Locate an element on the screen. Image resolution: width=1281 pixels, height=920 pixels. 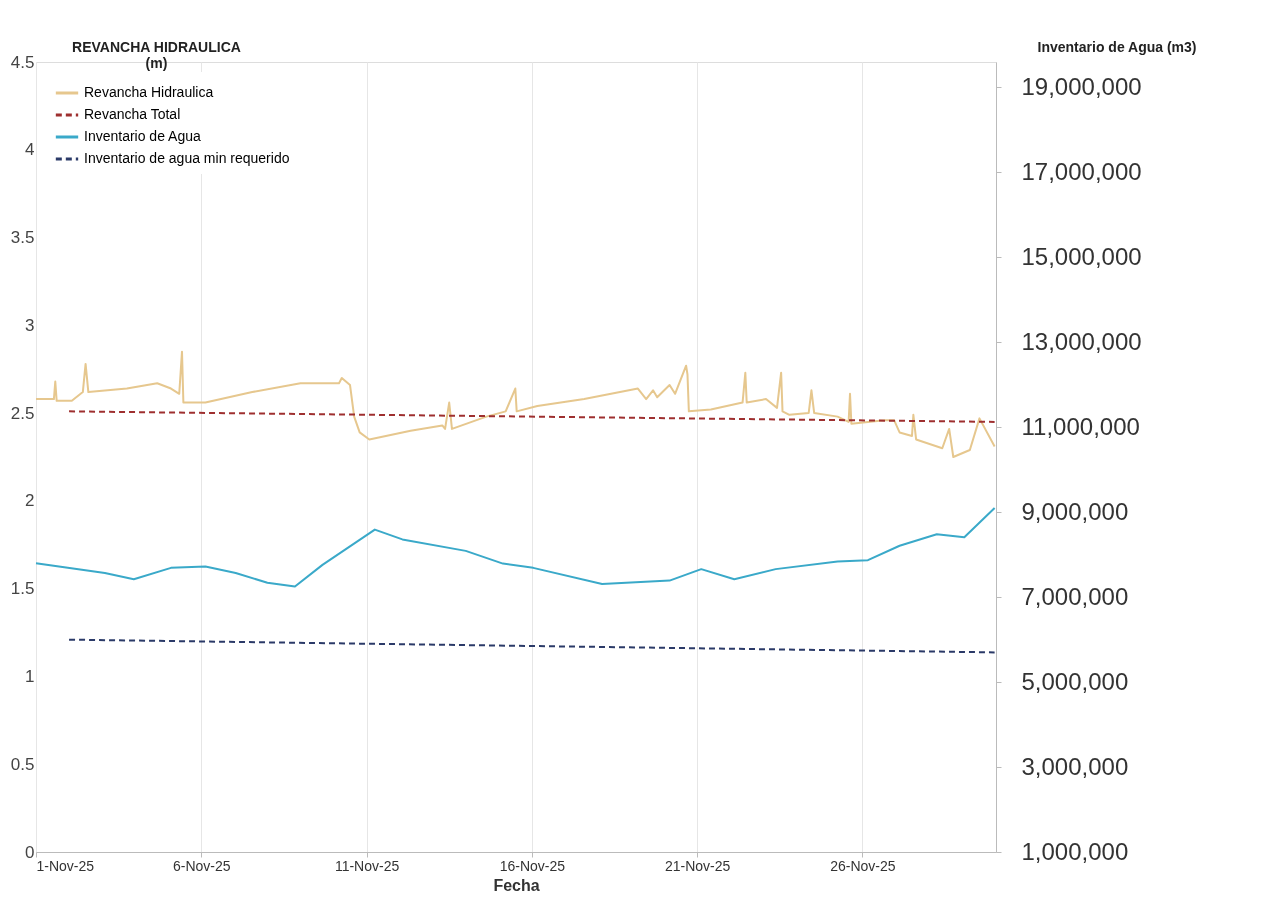
x-tick-label: 16-Nov-25 is located at coordinates (532, 865).